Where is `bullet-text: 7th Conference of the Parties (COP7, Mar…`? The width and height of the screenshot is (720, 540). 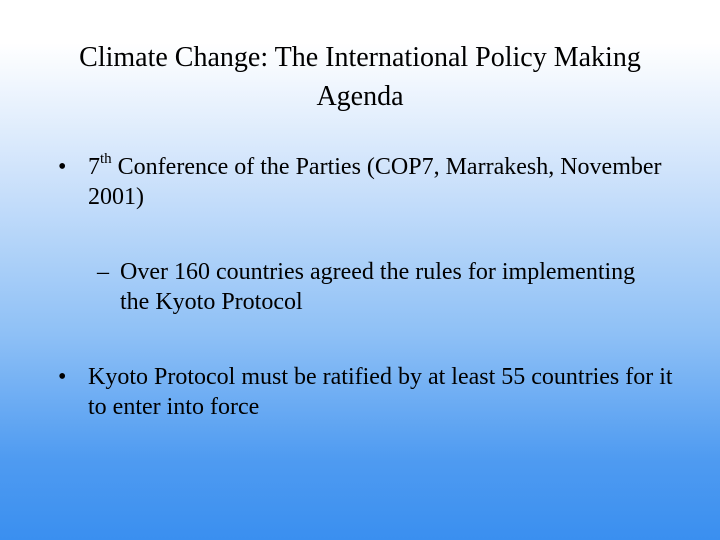
bullet-text: 7th Conference of the Parties (COP7, Mar… is located at coordinates (368, 182).